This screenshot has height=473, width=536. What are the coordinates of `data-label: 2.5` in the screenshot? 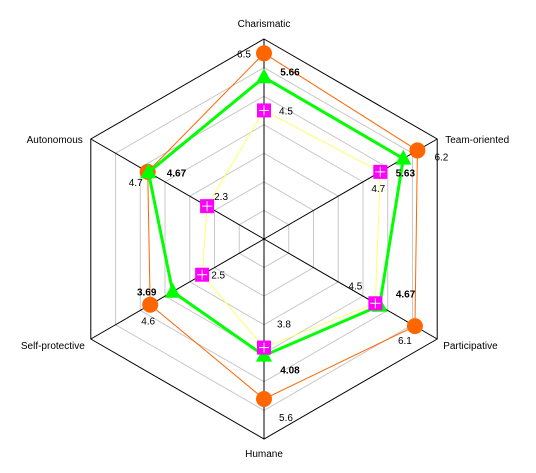 It's located at (218, 276).